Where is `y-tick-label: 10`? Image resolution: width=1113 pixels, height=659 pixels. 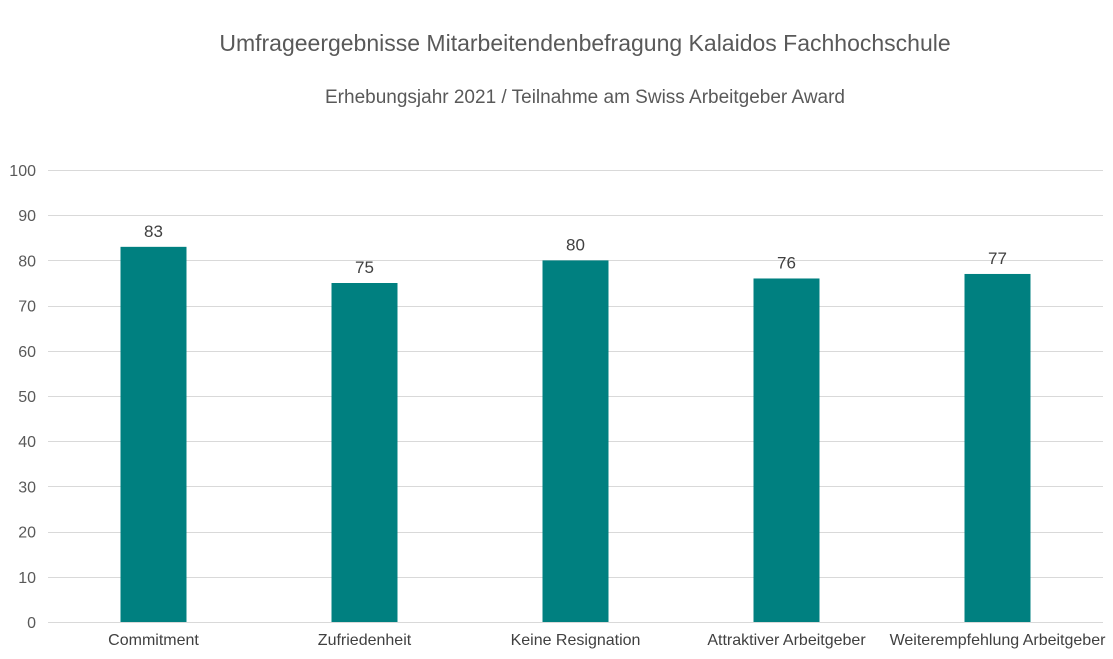
y-tick-label: 10 is located at coordinates (27, 578).